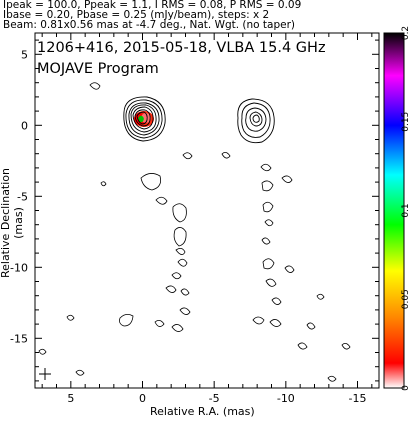  I want to click on x-tick-label: 0, so click(142, 398).